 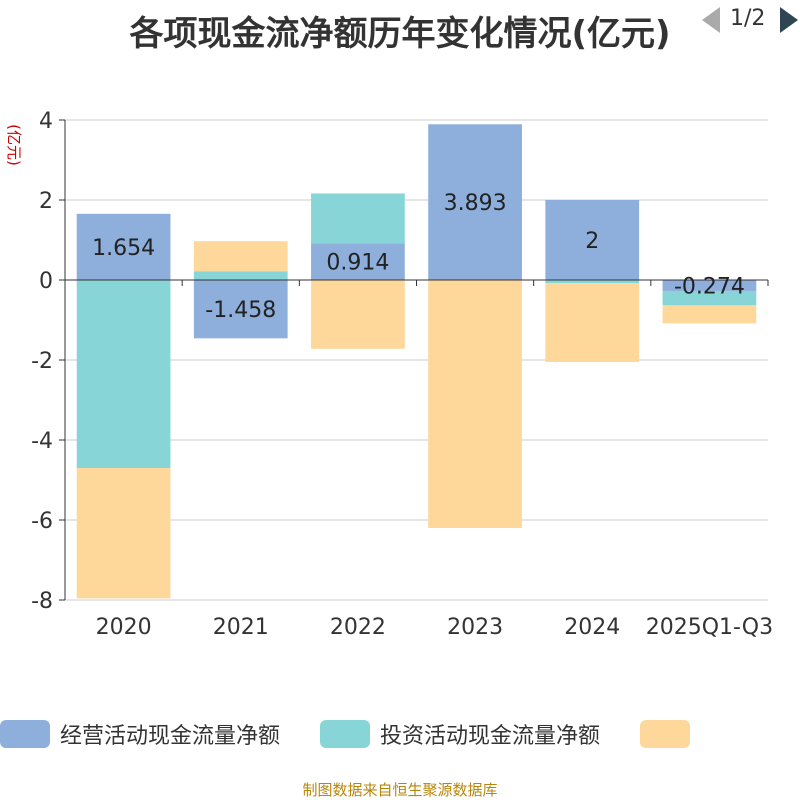 What do you see at coordinates (592, 282) in the screenshot?
I see `bar-series2-2024` at bounding box center [592, 282].